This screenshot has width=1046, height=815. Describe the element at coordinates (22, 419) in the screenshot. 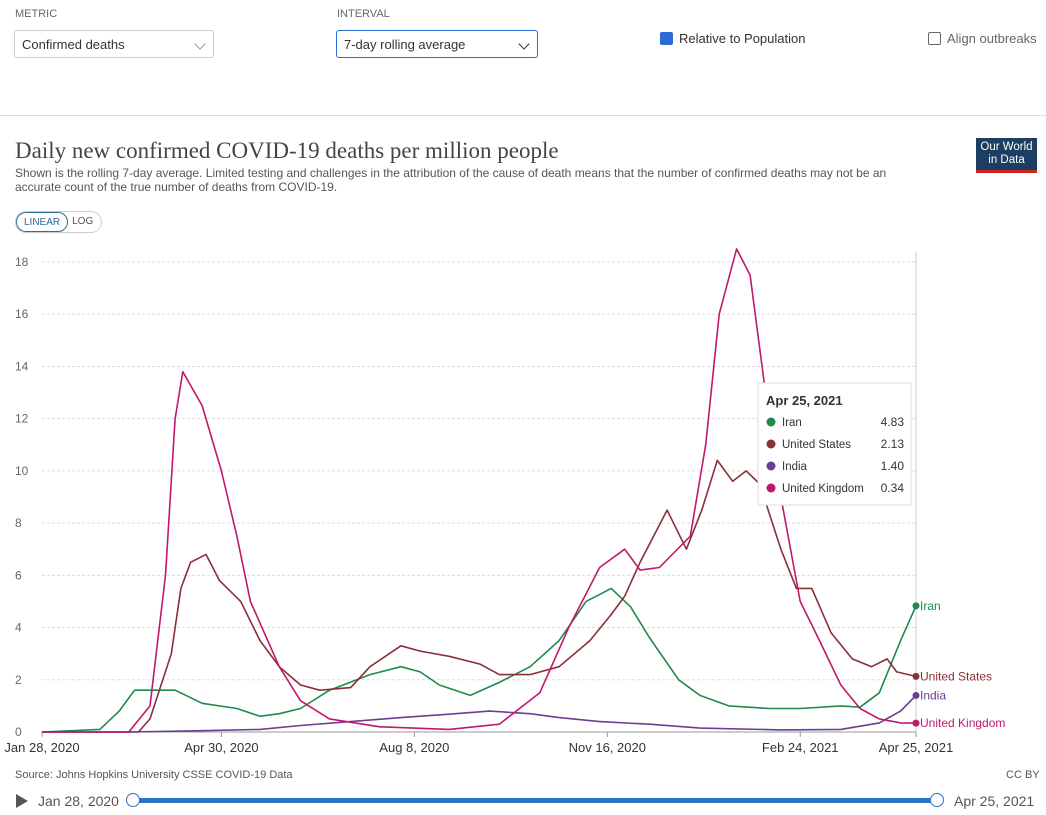

I see `y-tick-label: 12` at that location.